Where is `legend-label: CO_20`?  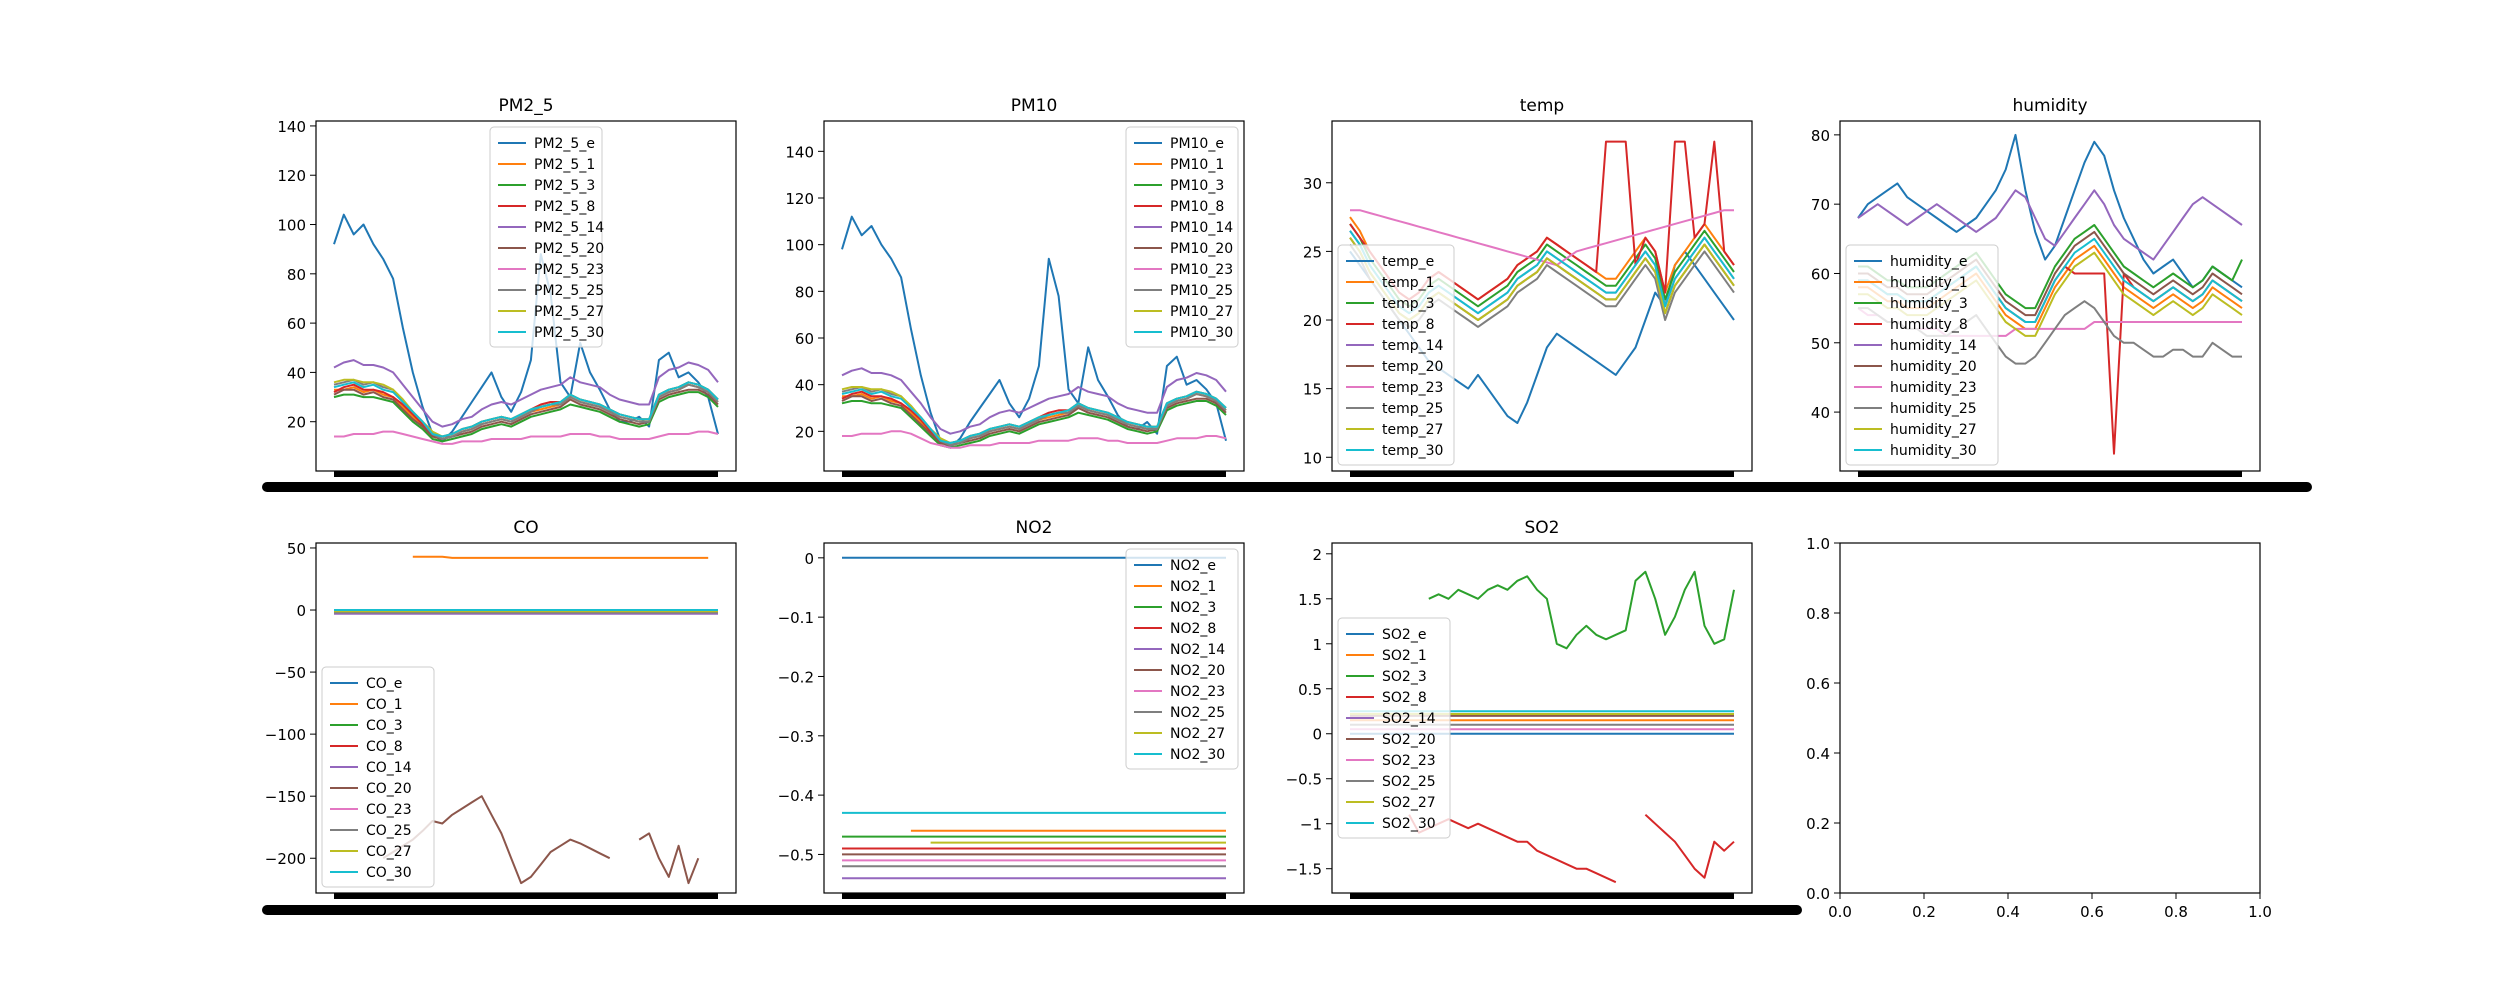
legend-label: CO_20 is located at coordinates (389, 789).